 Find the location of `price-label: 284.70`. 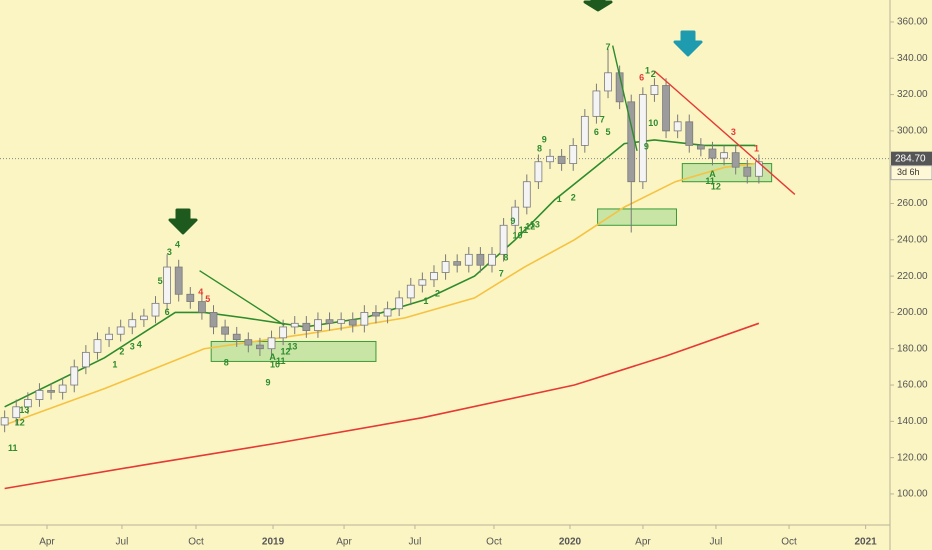

price-label: 284.70 is located at coordinates (910, 158).